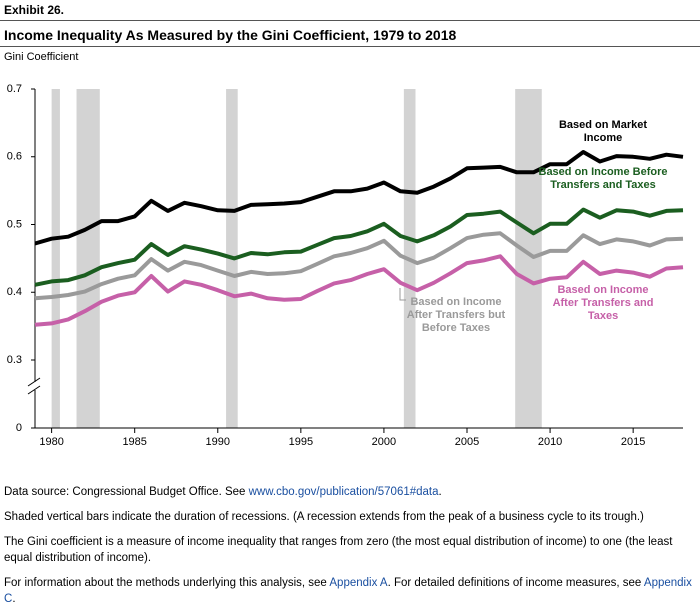 The image size is (700, 609). I want to click on label-connector, so click(402, 294).